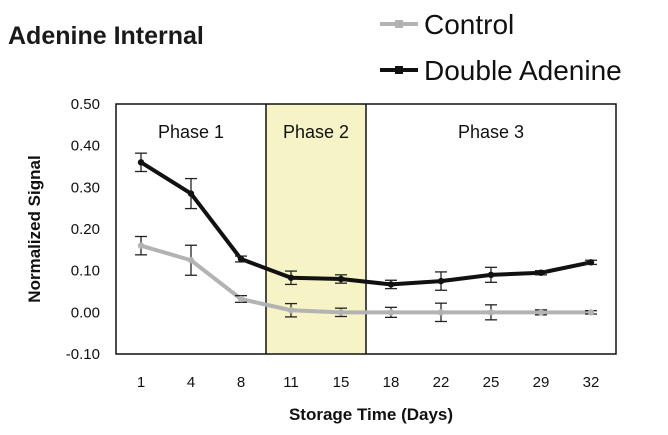 The width and height of the screenshot is (668, 435). I want to click on legend-marker-double-adenine, so click(399, 70).